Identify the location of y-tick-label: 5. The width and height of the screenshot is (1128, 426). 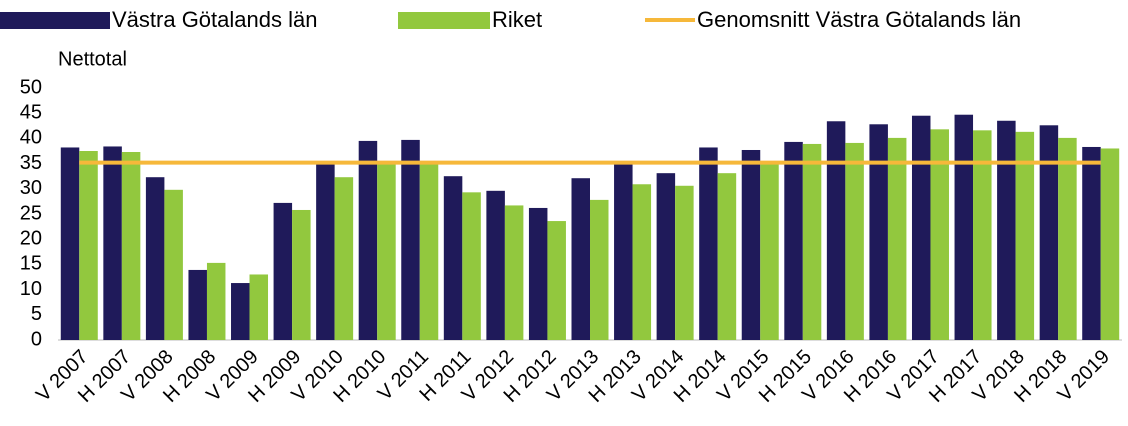
(36, 314).